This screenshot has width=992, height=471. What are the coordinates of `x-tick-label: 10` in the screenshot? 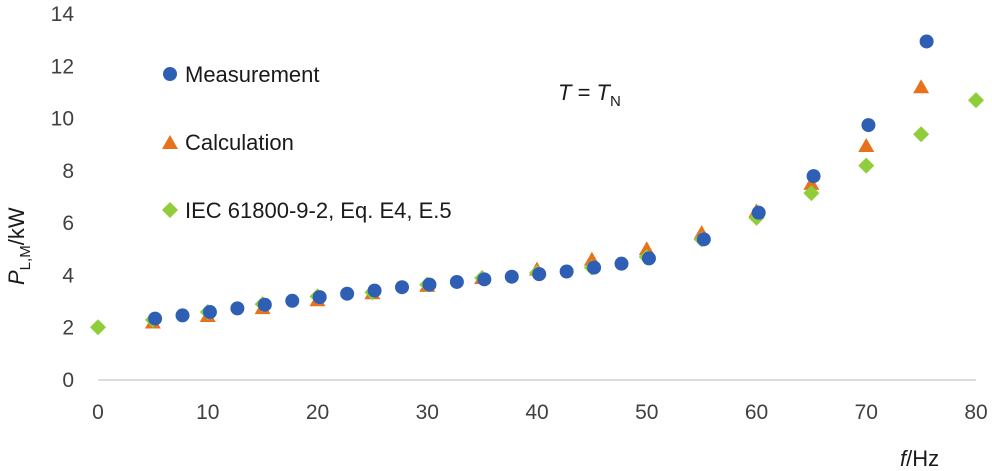 It's located at (207, 412).